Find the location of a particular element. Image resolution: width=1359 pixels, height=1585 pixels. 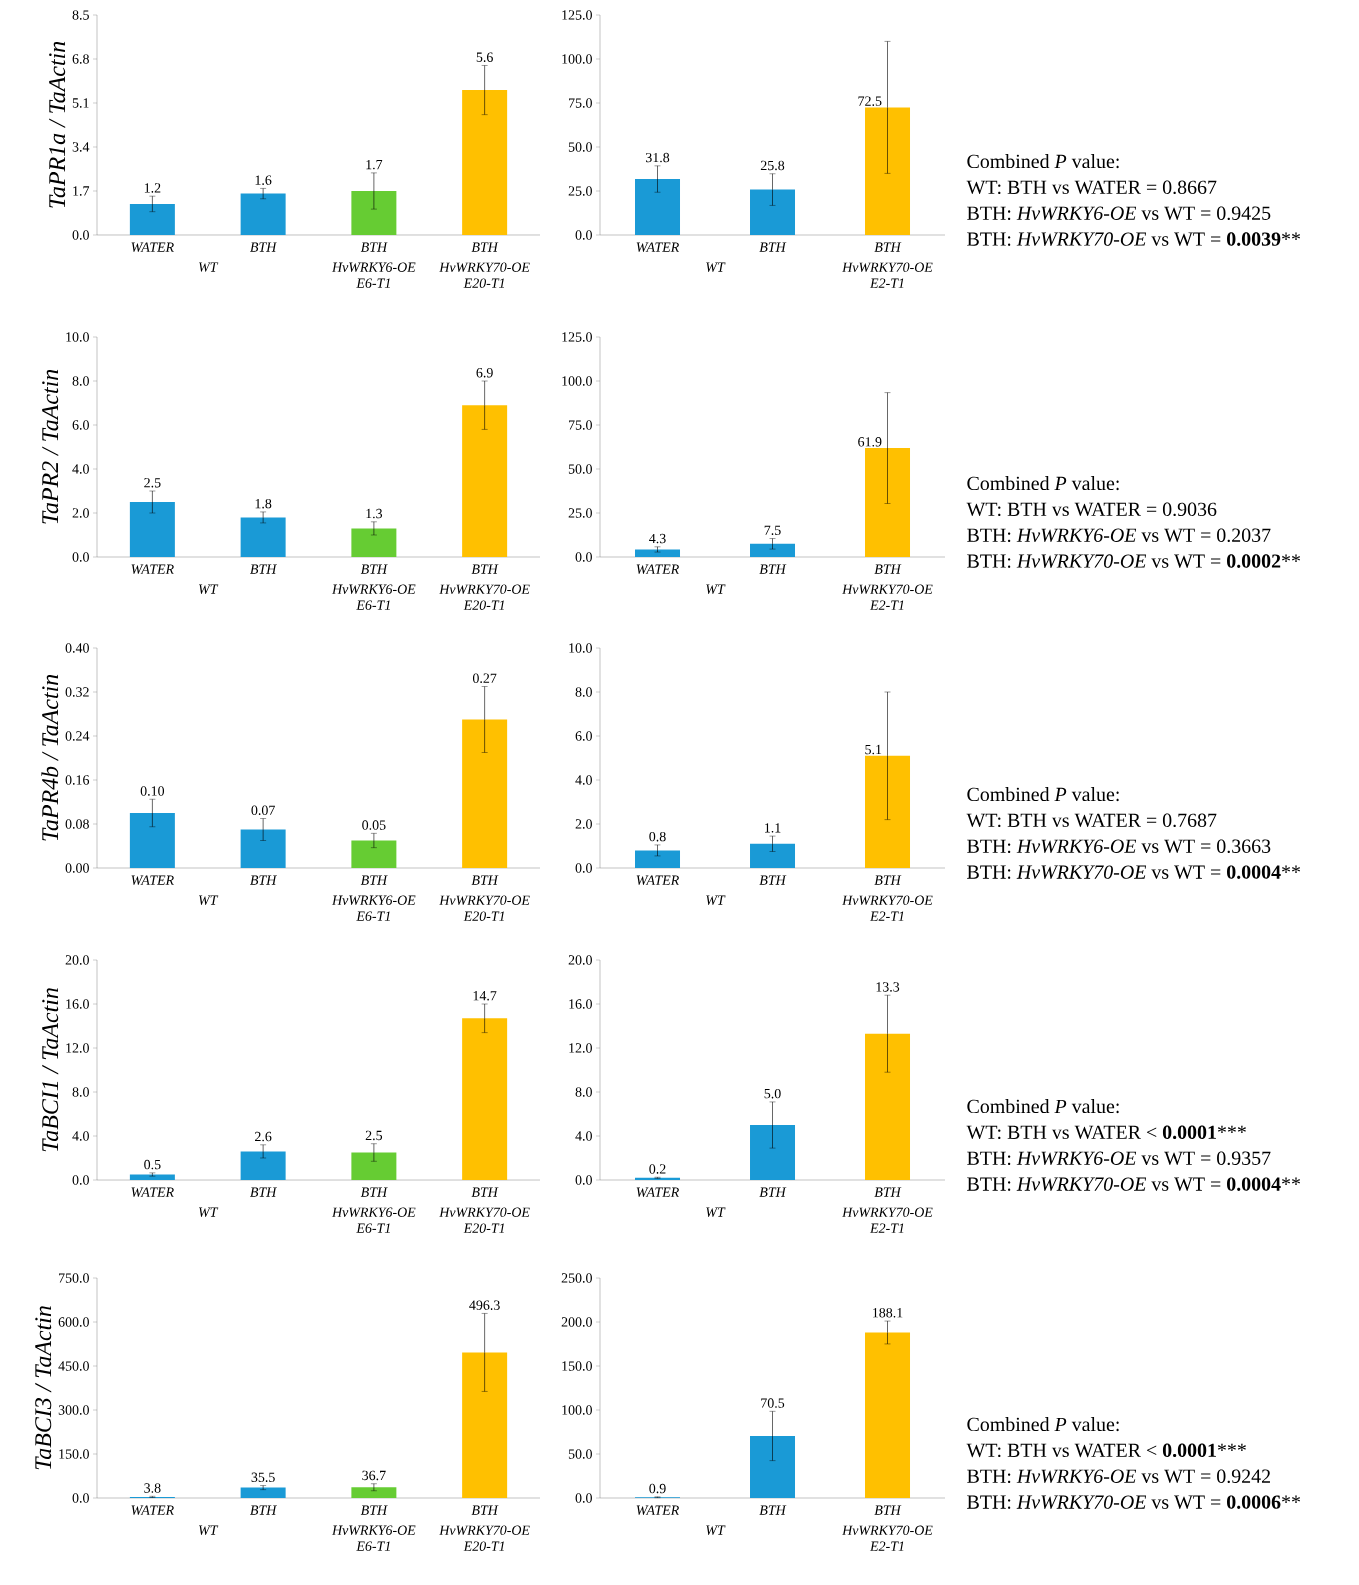

text: WT: BTH vs WATER < 0.0001*** is located at coordinates (1106, 1450).